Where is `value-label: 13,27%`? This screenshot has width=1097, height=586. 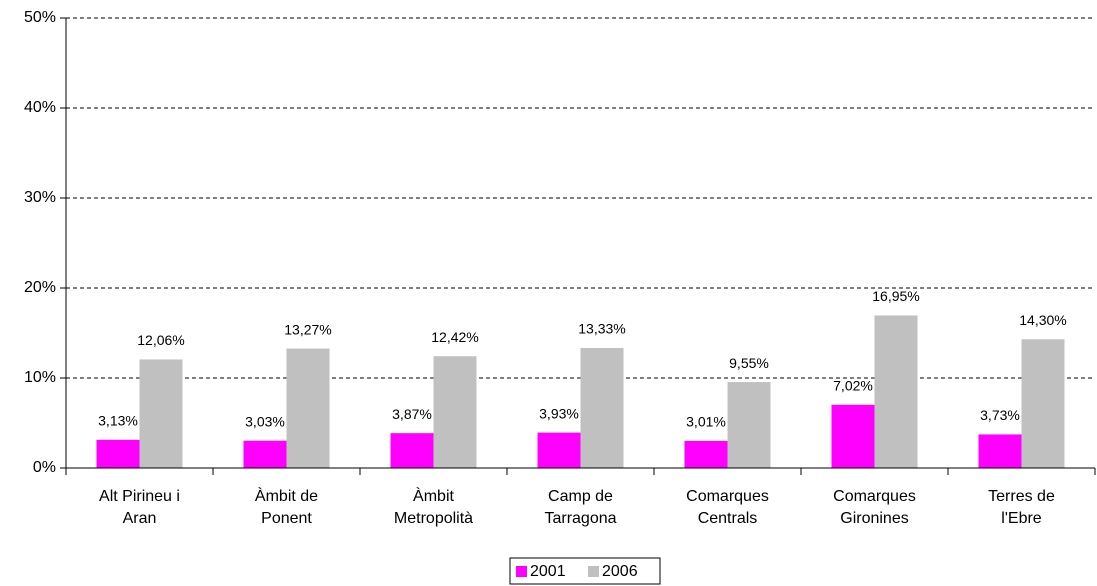
value-label: 13,27% is located at coordinates (307, 329).